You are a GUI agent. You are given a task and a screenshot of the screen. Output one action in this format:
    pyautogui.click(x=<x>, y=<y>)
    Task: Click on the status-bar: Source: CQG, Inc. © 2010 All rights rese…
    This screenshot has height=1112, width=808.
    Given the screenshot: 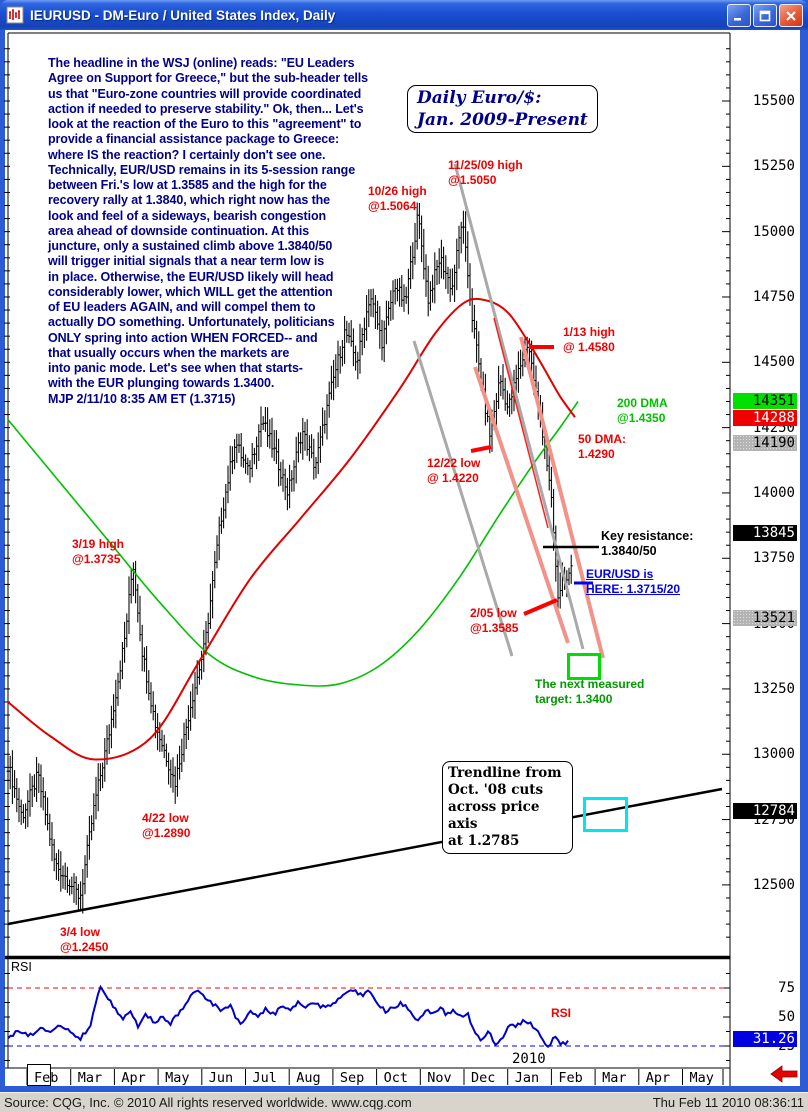 What is the action you would take?
    pyautogui.click(x=404, y=1102)
    